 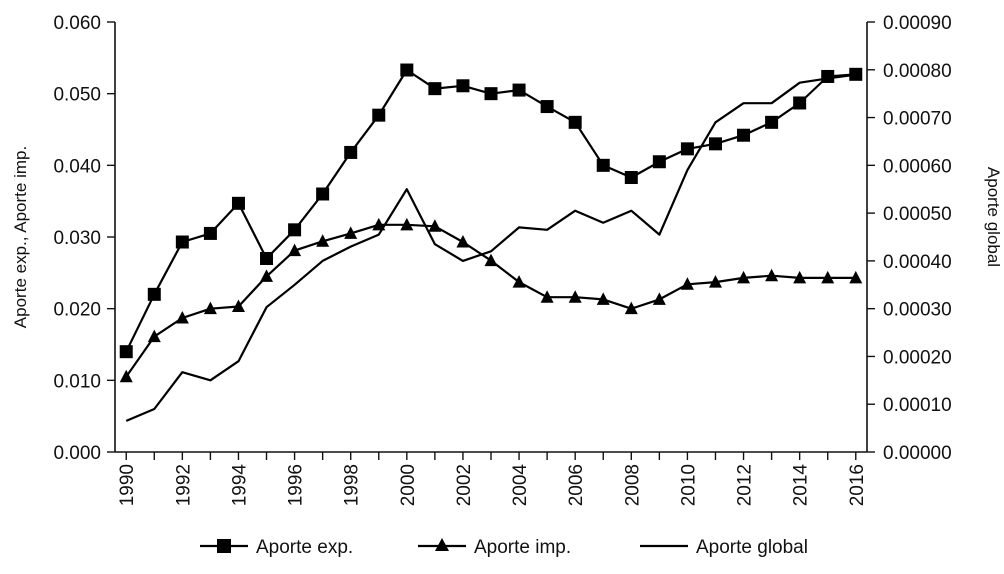 What do you see at coordinates (224, 546) in the screenshot?
I see `legend-exp-square-marker` at bounding box center [224, 546].